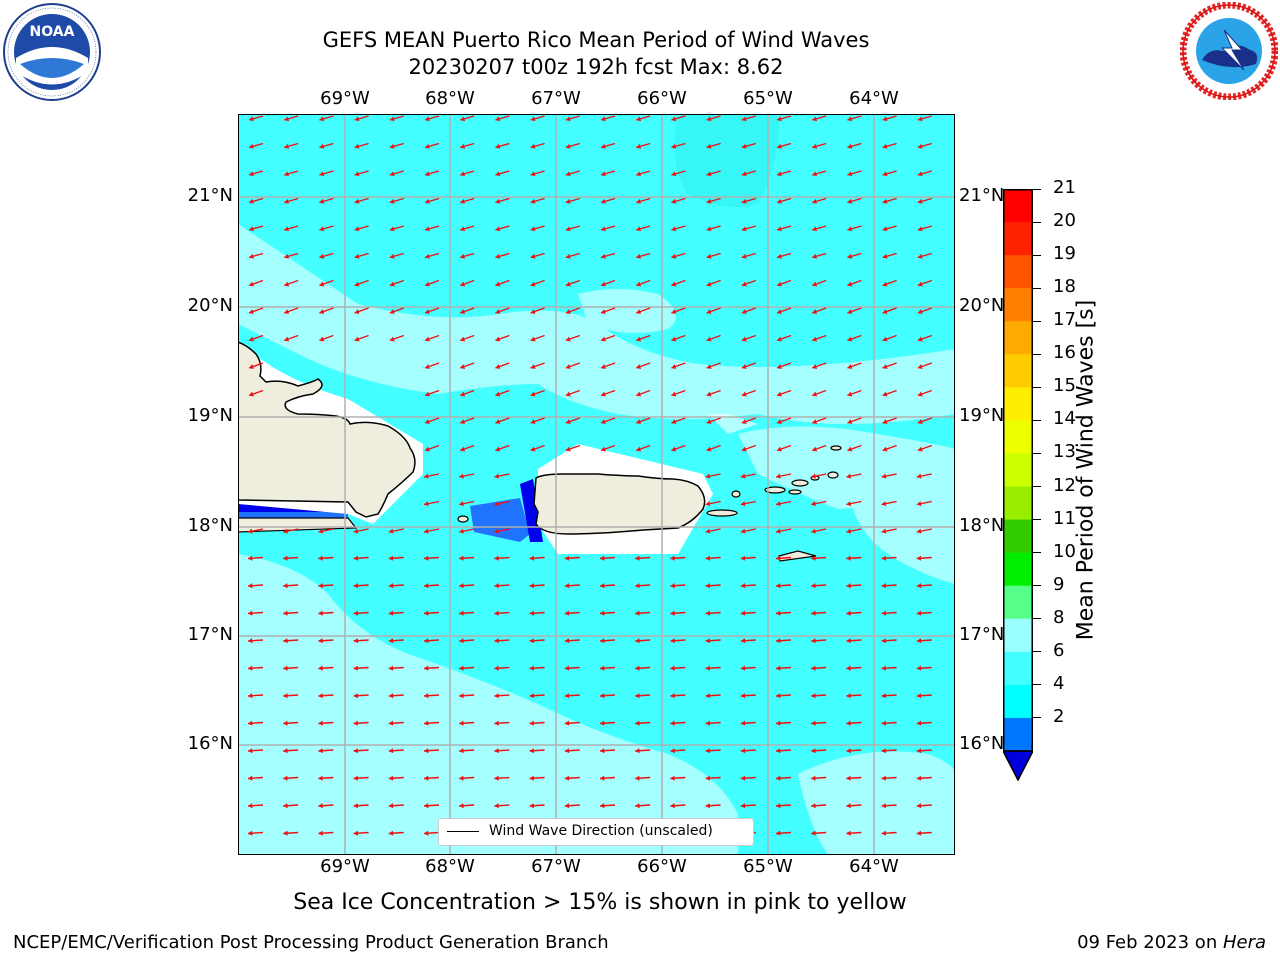 This screenshot has width=1280, height=960. Describe the element at coordinates (982, 634) in the screenshot. I see `lat-tick-label-right: 17°N` at that location.